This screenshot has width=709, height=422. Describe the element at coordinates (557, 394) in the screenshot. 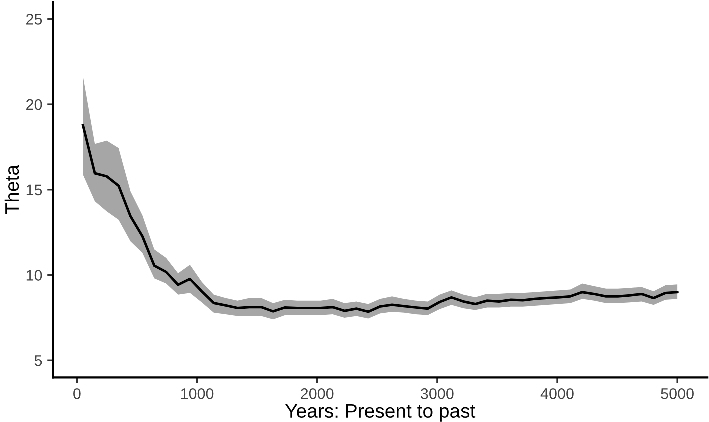

I see `x-tick-label: 4000` at that location.